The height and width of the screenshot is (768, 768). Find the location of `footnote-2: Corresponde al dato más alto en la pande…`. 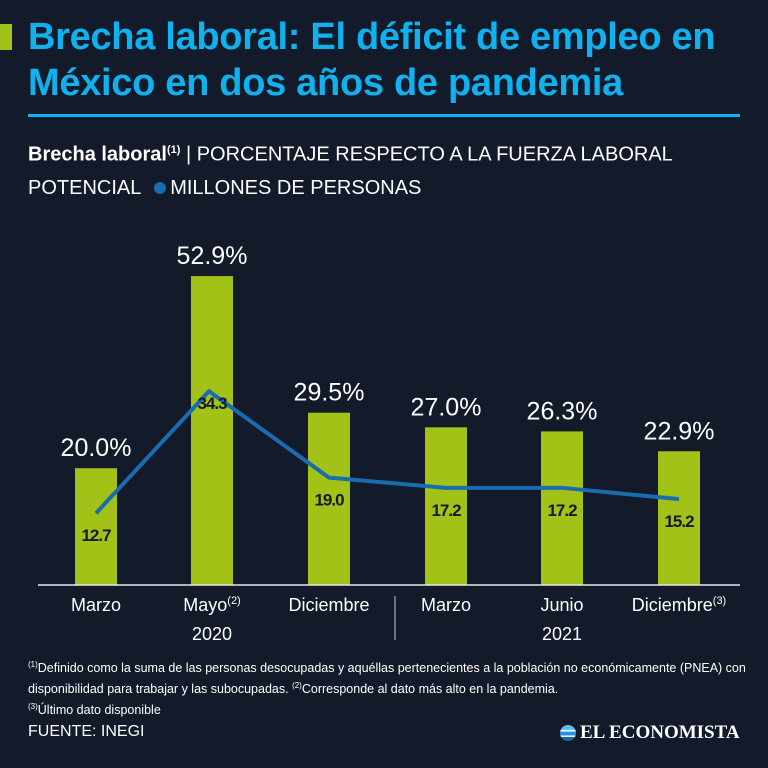

footnote-2: Corresponde al dato más alto en la pande… is located at coordinates (430, 689).